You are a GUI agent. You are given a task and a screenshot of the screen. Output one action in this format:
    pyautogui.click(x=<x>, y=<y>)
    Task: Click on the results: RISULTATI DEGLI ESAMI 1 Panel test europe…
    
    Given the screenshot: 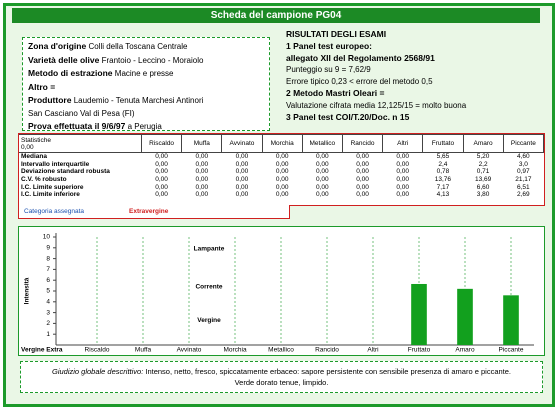 What is the action you would take?
    pyautogui.click(x=416, y=76)
    